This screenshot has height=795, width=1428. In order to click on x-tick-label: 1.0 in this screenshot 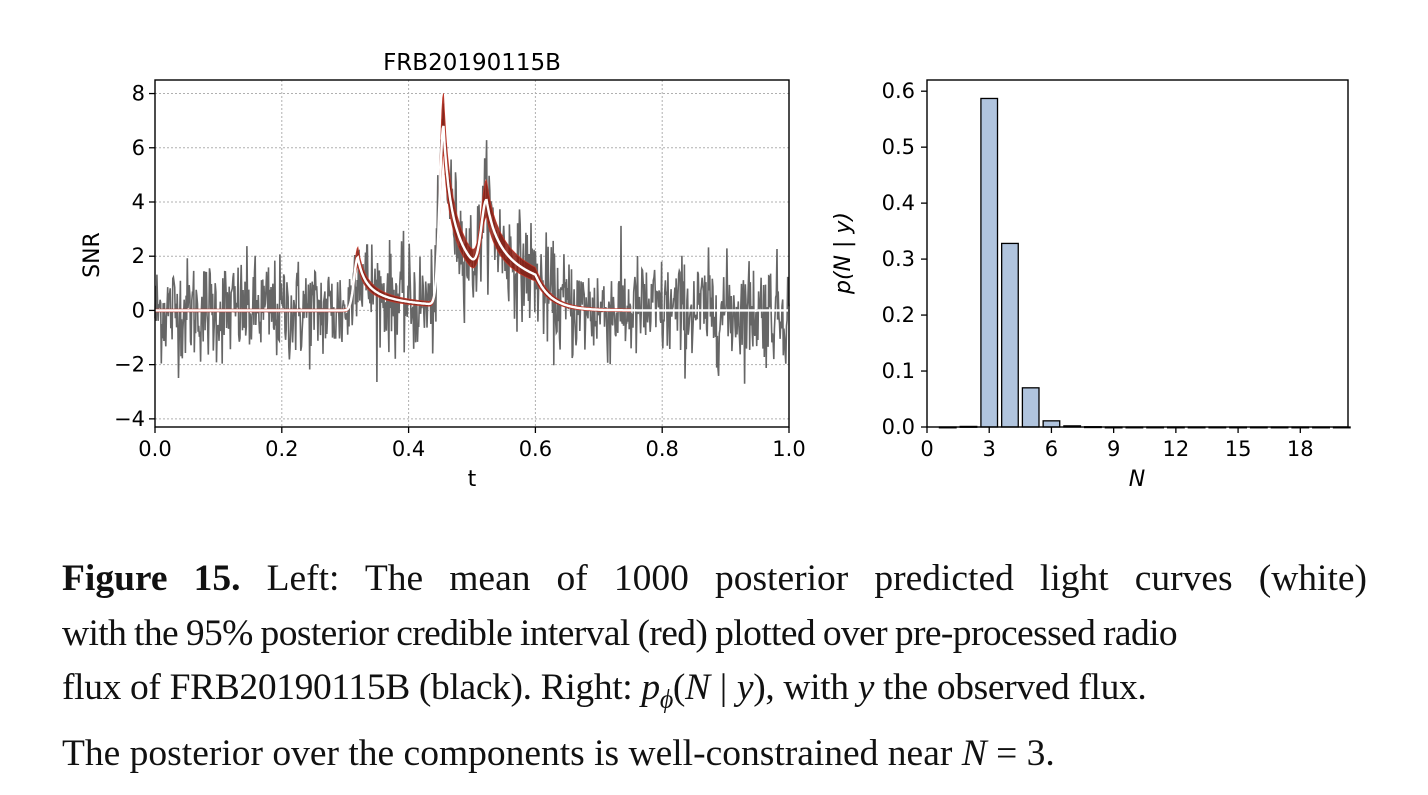, I will do `click(788, 449)`.